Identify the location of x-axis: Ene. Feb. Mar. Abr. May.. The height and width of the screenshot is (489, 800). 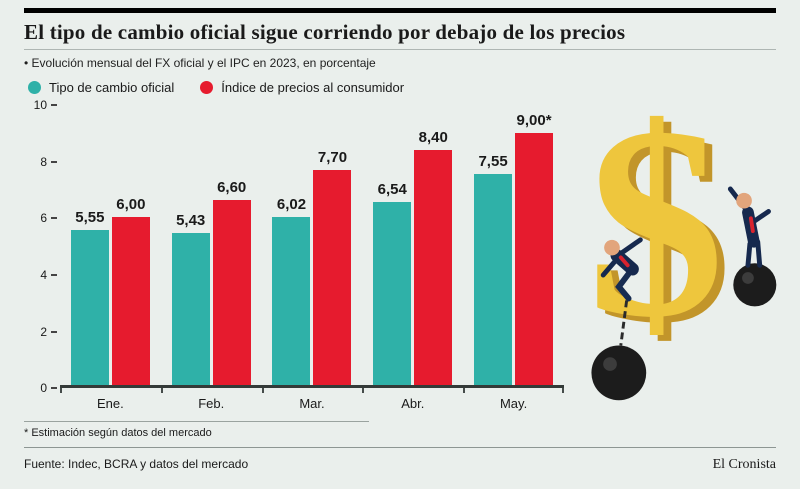
(312, 399).